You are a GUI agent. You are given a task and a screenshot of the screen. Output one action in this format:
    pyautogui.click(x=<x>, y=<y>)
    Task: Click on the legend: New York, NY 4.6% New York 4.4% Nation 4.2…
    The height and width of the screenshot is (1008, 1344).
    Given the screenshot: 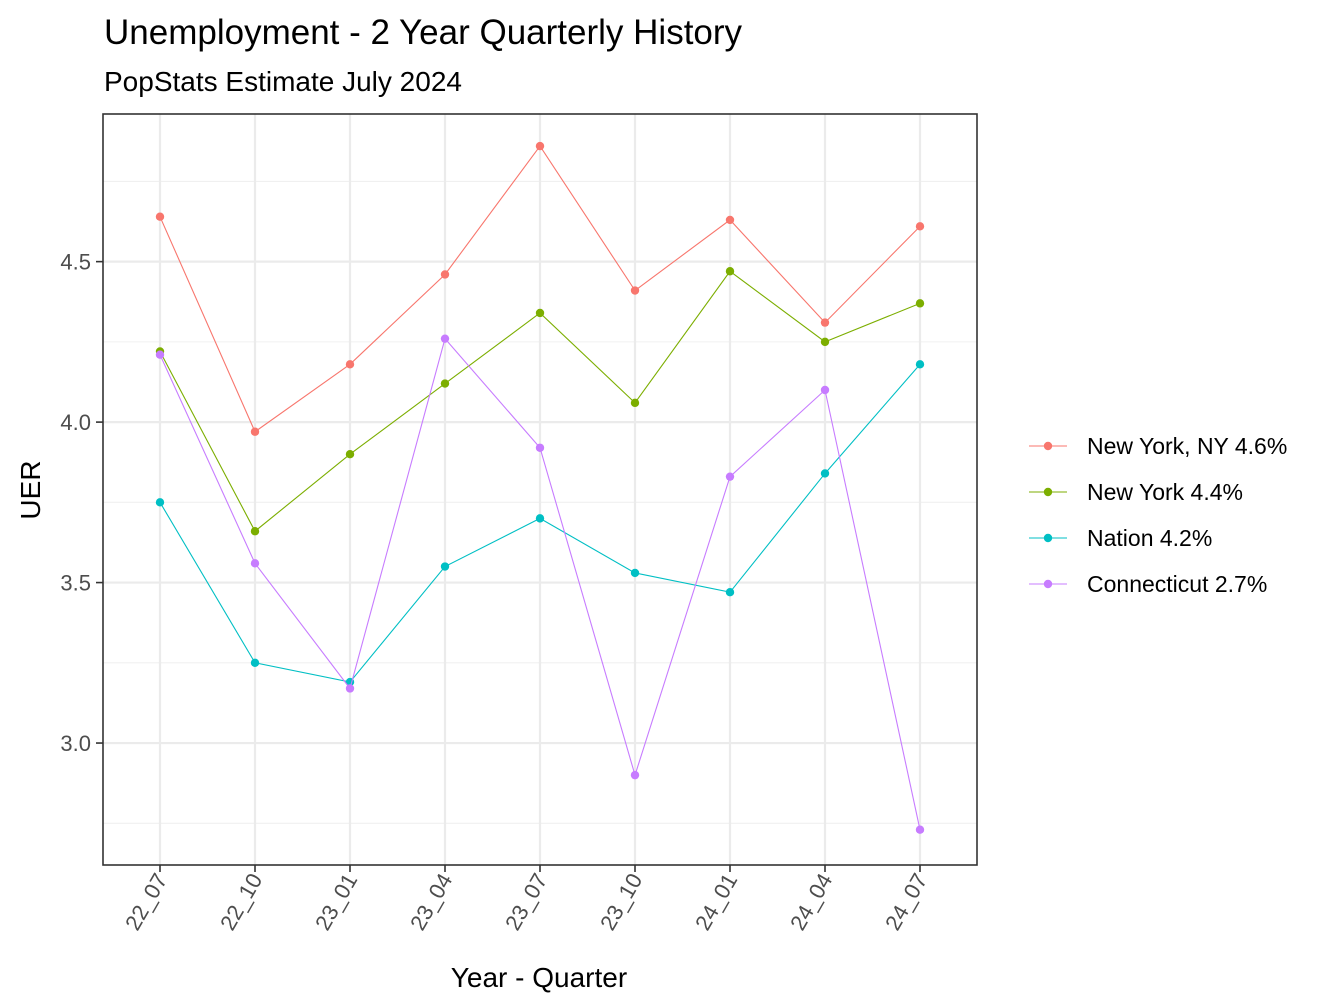 What is the action you would take?
    pyautogui.click(x=1158, y=515)
    